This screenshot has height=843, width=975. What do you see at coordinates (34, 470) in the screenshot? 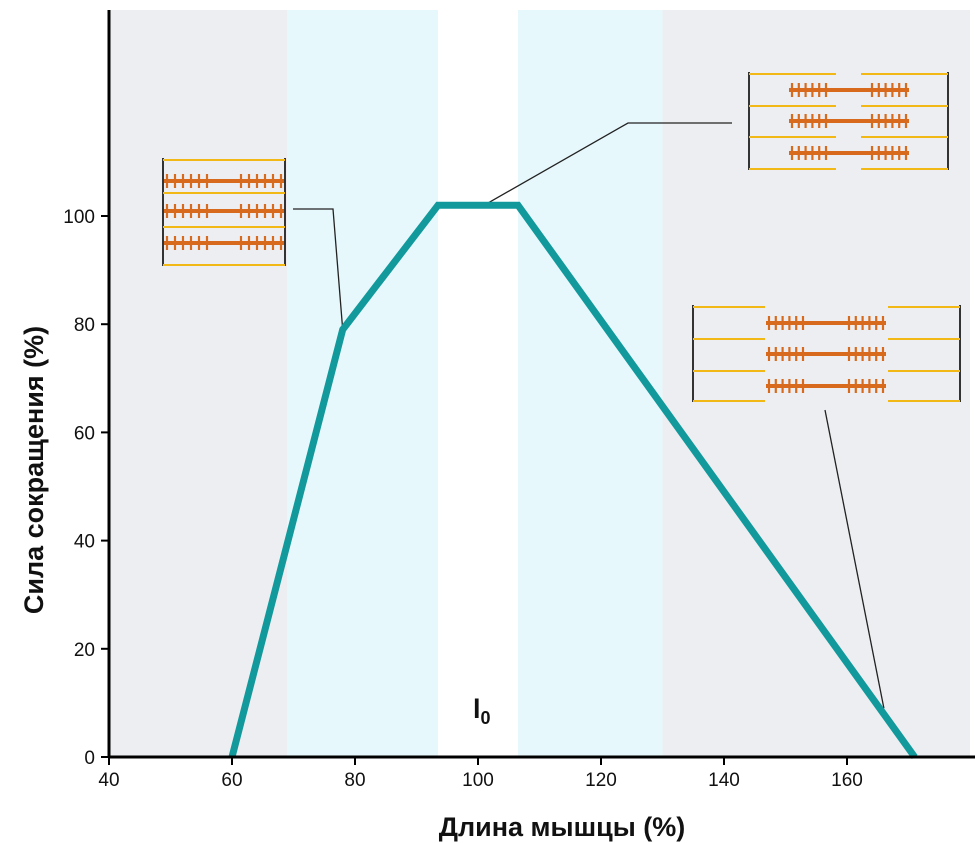
I see `y-axis-title: Сила сокращения (%)` at bounding box center [34, 470].